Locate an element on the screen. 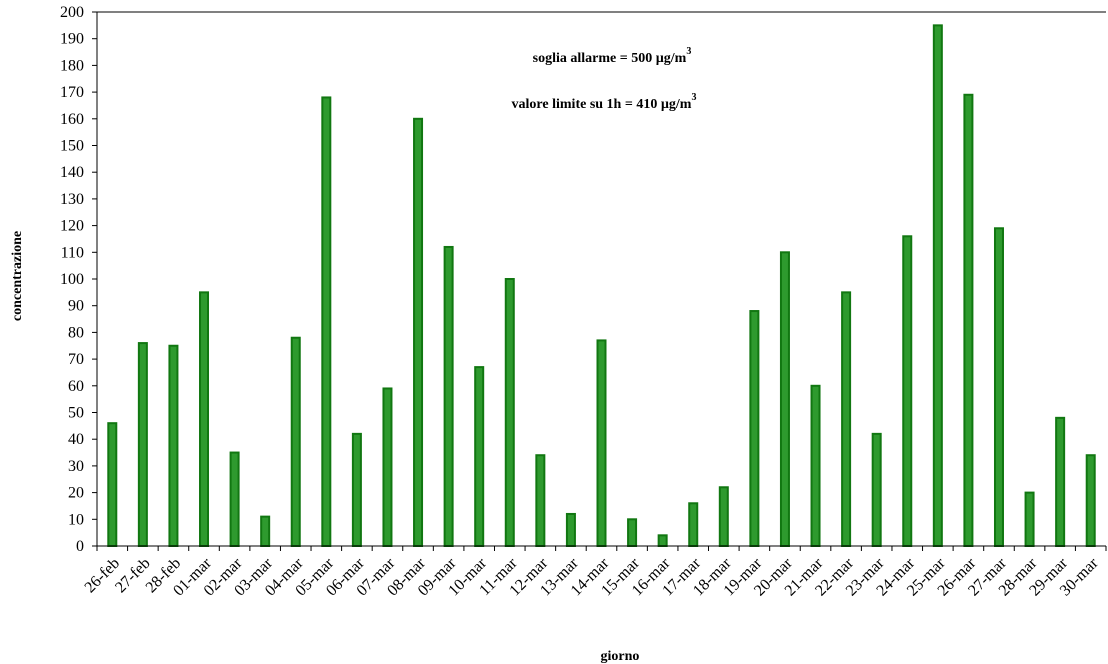 Image resolution: width=1108 pixels, height=664 pixels. y-tick-label: 0 is located at coordinates (80, 546).